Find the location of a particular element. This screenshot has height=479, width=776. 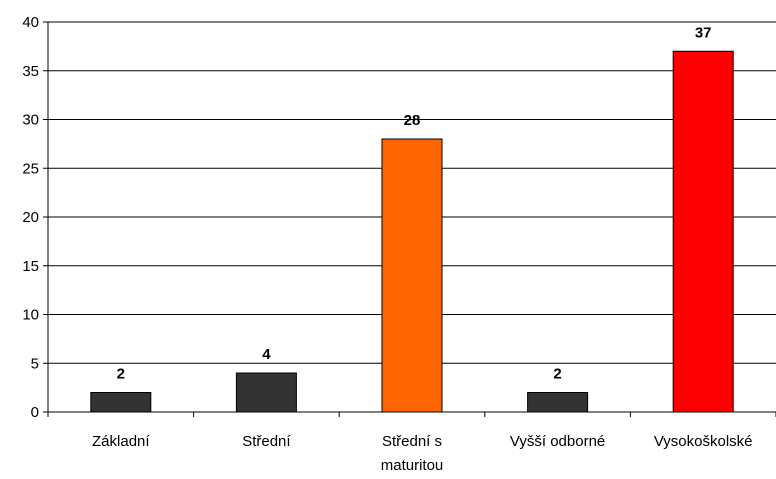

y-tick-label: 40 is located at coordinates (30, 22).